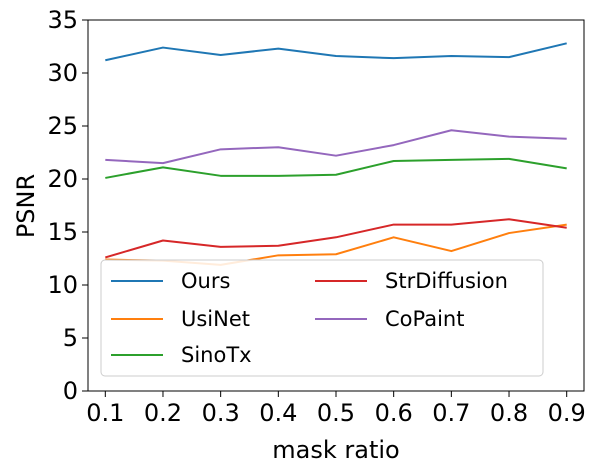  What do you see at coordinates (62, 126) in the screenshot?
I see `y-tick-label: 25` at bounding box center [62, 126].